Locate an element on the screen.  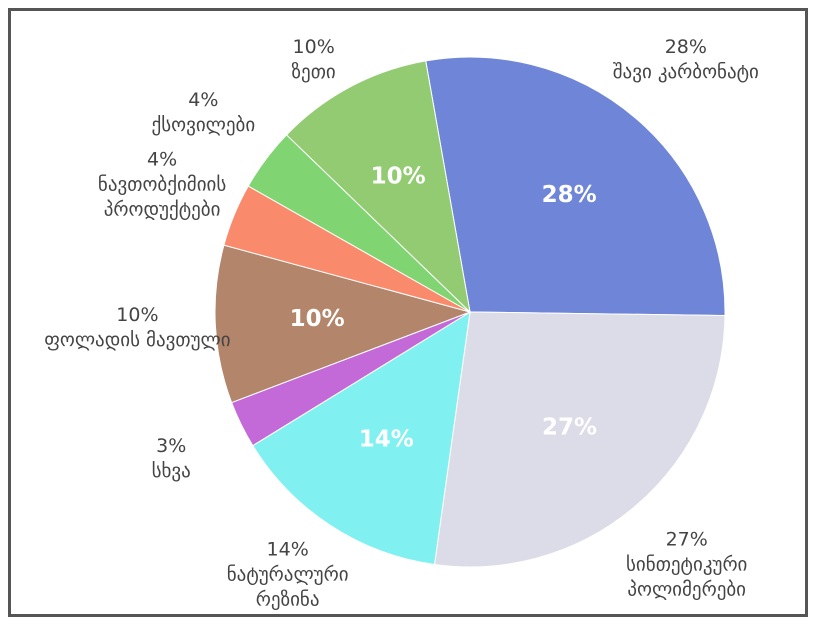
outside-label: 27% სინთეტიკური პოლიმერები is located at coordinates (687, 564).